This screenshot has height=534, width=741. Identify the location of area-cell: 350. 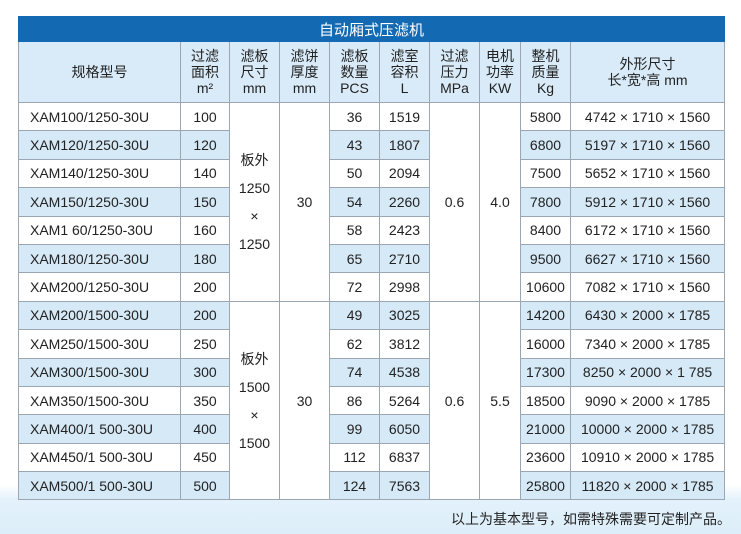
(205, 400).